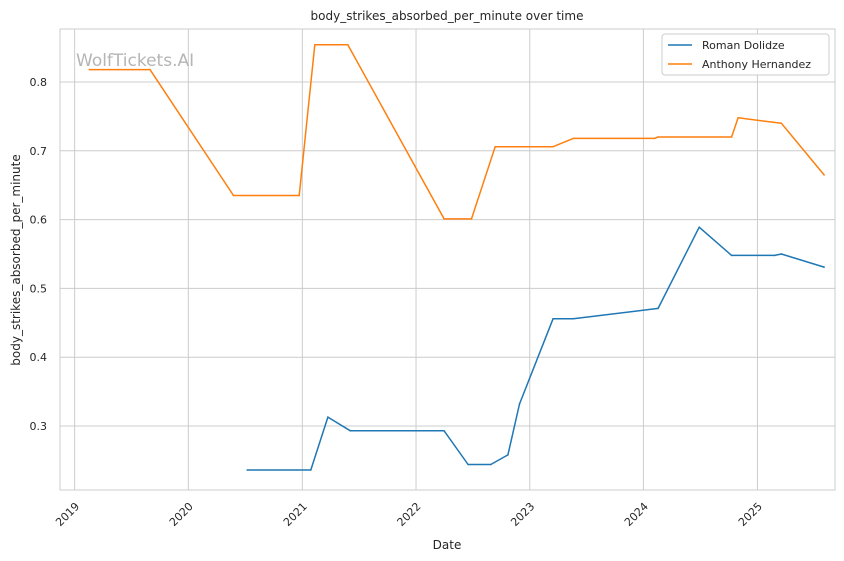  I want to click on y-tick-label: 0.8, so click(39, 82).